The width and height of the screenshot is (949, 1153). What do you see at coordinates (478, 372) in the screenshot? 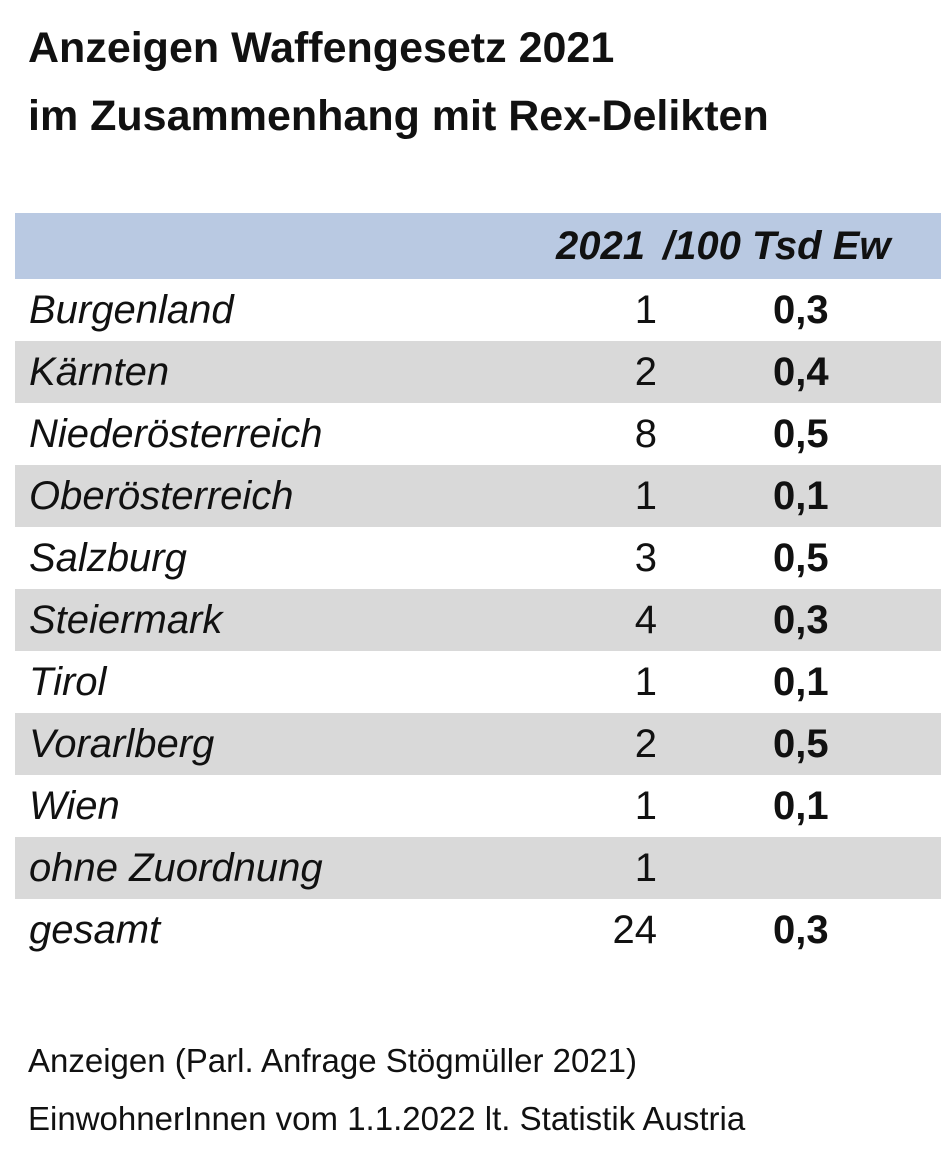
I see `table-row: Kärnten 2 0,4` at bounding box center [478, 372].